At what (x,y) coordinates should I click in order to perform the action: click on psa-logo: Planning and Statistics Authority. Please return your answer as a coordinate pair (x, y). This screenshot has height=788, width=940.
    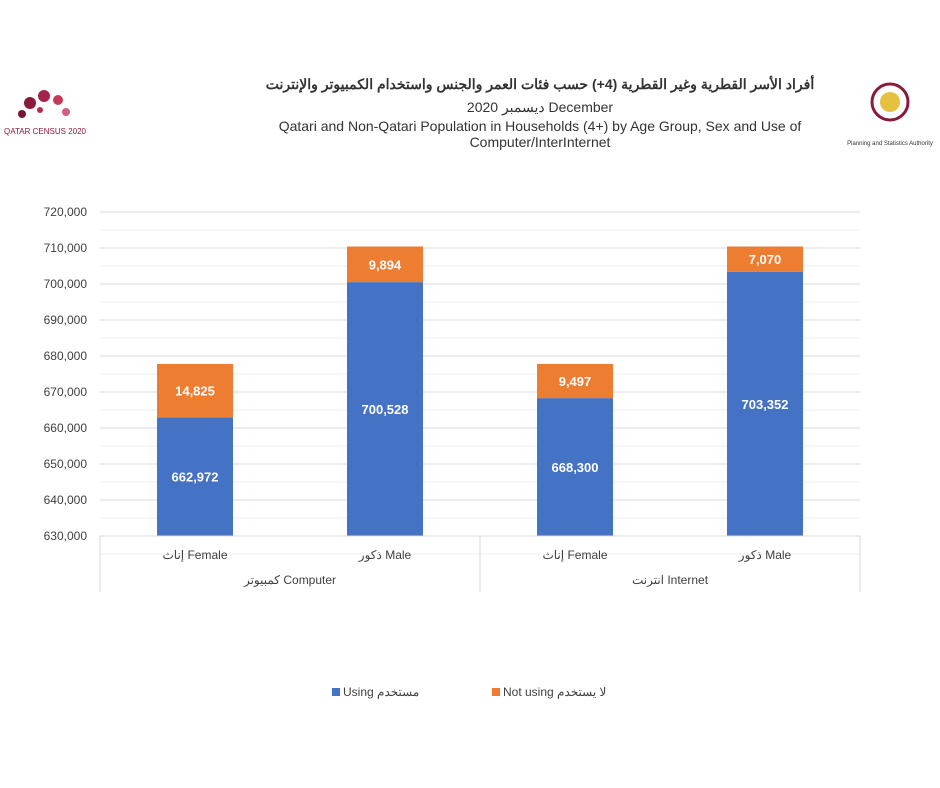
    Looking at the image, I should click on (890, 114).